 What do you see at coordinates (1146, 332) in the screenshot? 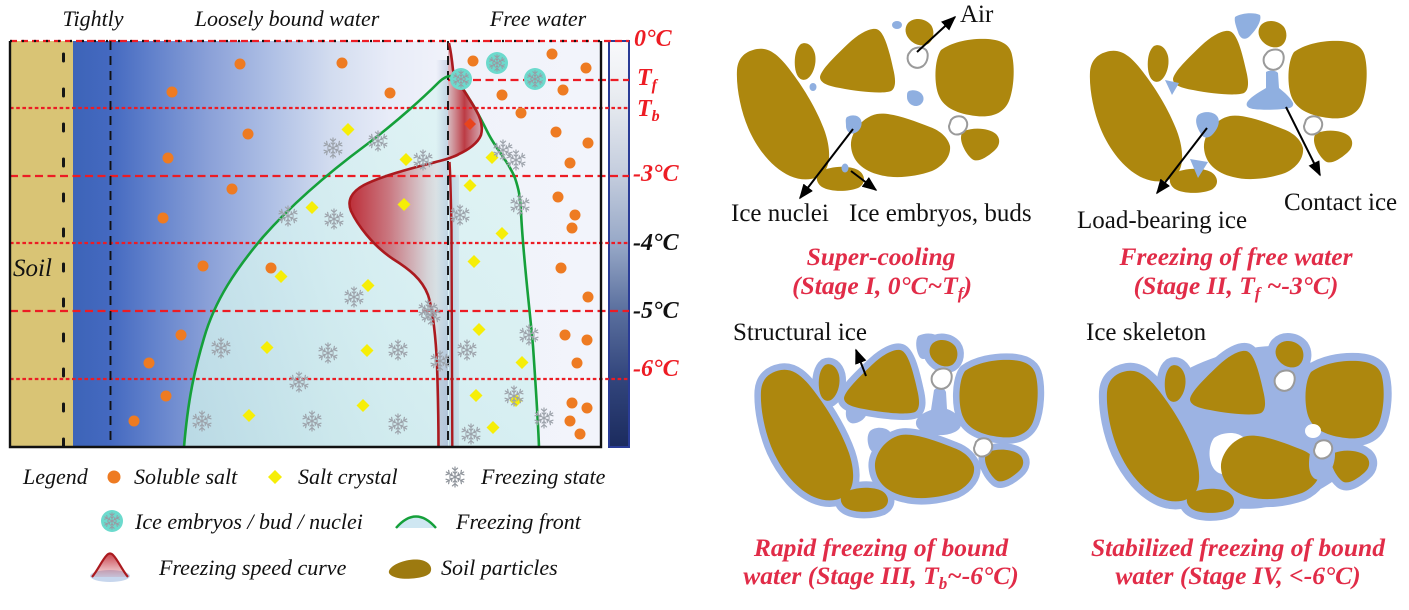
I see `svg-text: Ice skeleton` at bounding box center [1146, 332].